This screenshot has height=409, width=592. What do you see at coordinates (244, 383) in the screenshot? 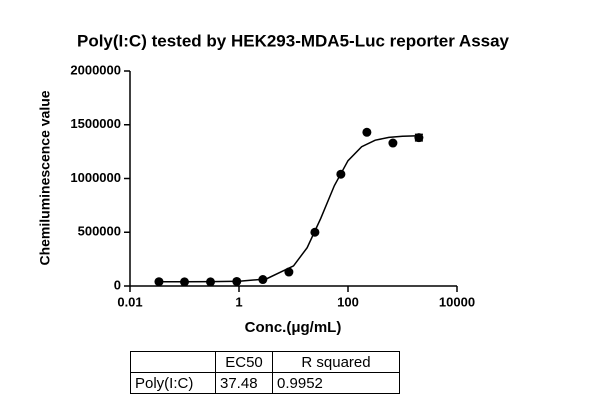
I see `cell: 37.48` at bounding box center [244, 383].